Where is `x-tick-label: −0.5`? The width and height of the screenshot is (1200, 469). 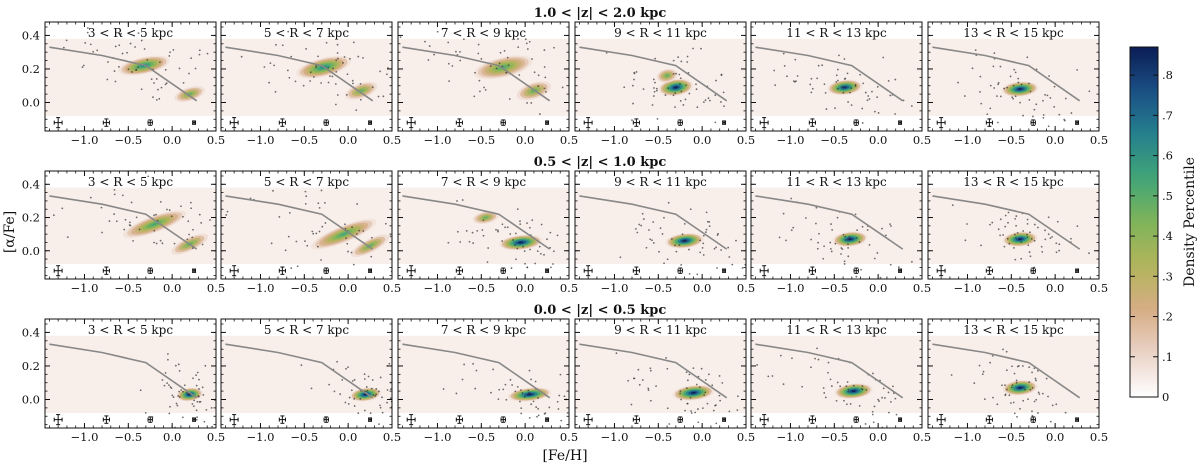 x-tick-label: −0.5 is located at coordinates (304, 437).